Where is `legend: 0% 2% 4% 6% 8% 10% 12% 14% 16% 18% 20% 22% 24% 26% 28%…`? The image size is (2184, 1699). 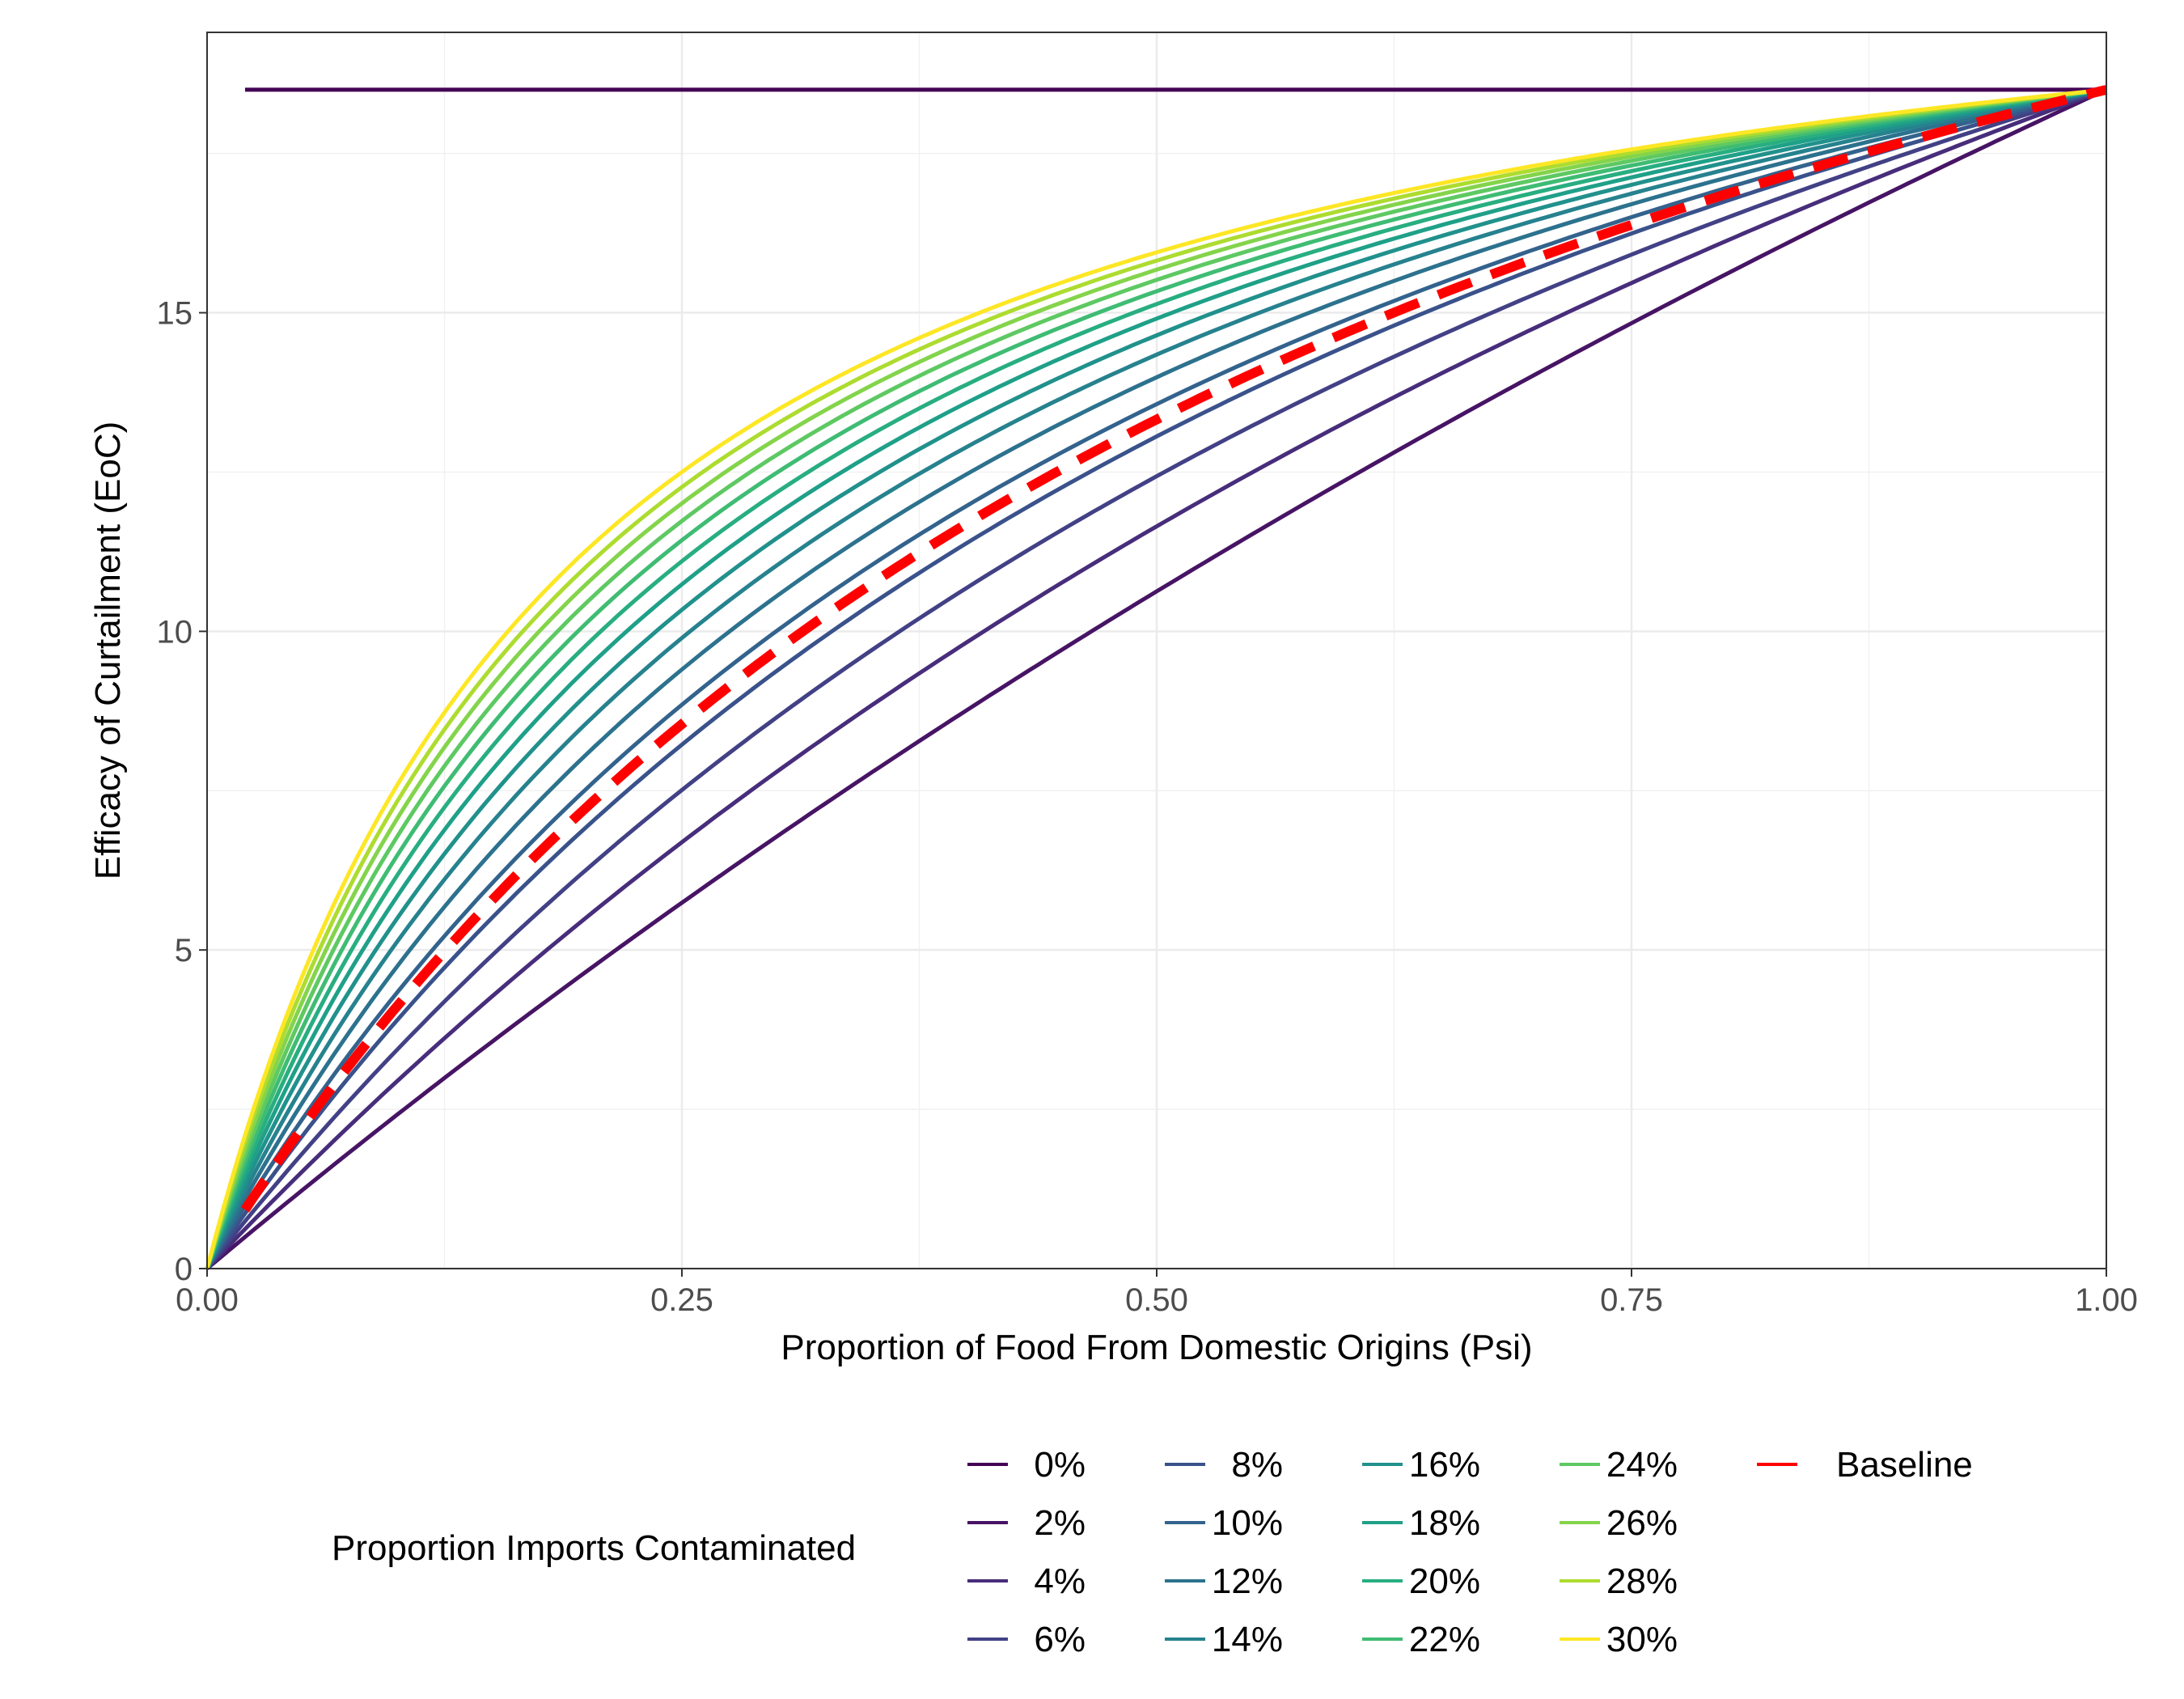 legend: 0% 2% 4% 6% 8% 10% 12% 14% 16% 18% 20% 22% 24% 26% 28%… is located at coordinates (1470, 1552).